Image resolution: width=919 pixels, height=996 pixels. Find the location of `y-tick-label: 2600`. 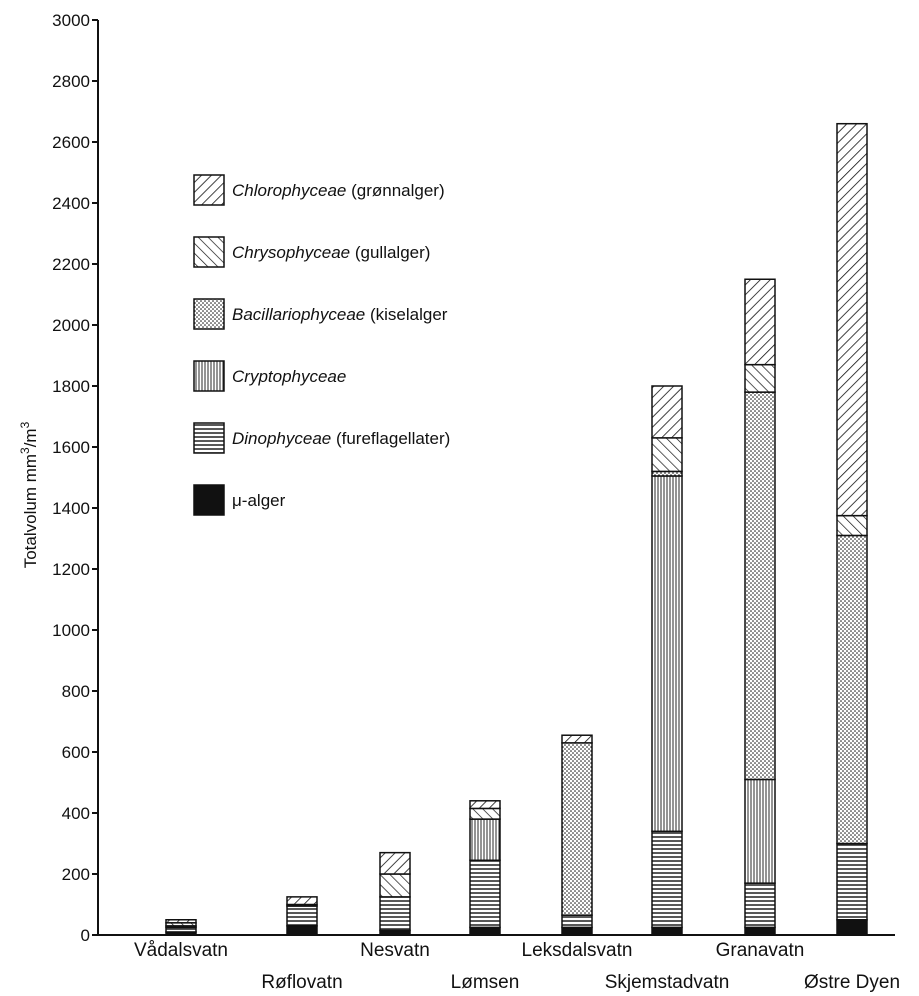

y-tick-label: 2600 is located at coordinates (71, 142).